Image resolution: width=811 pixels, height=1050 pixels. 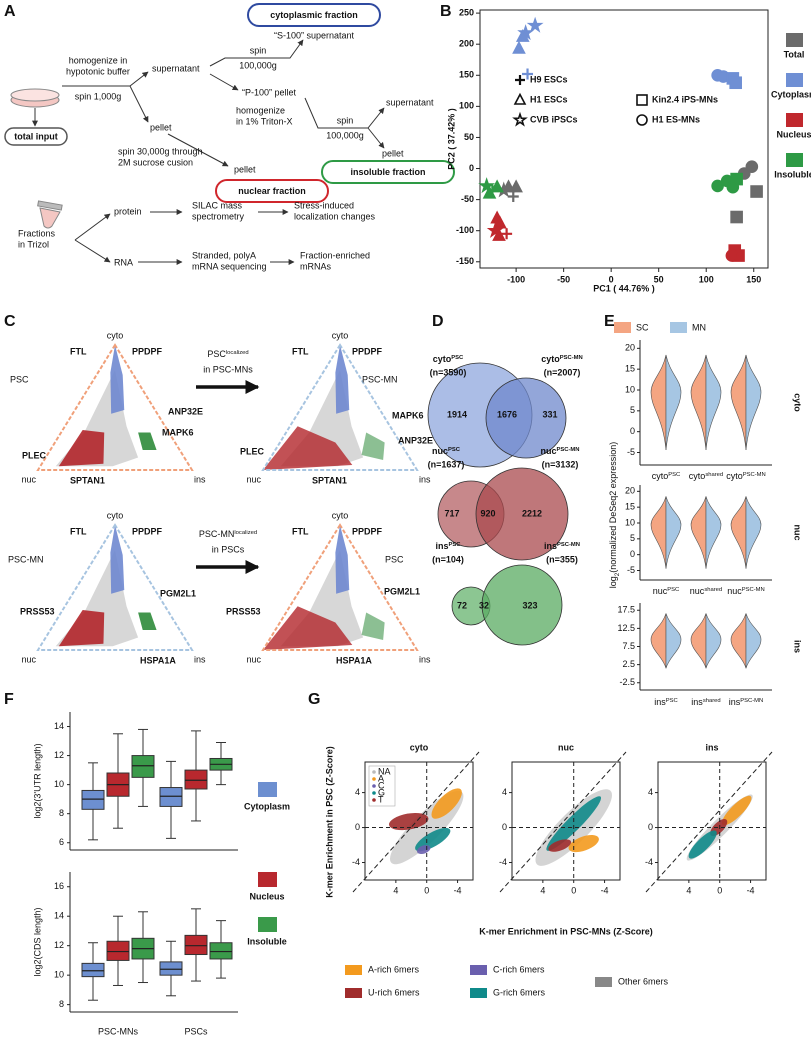 What do you see at coordinates (272, 191) in the screenshot?
I see `nuc-label: nuclear fraction` at bounding box center [272, 191].